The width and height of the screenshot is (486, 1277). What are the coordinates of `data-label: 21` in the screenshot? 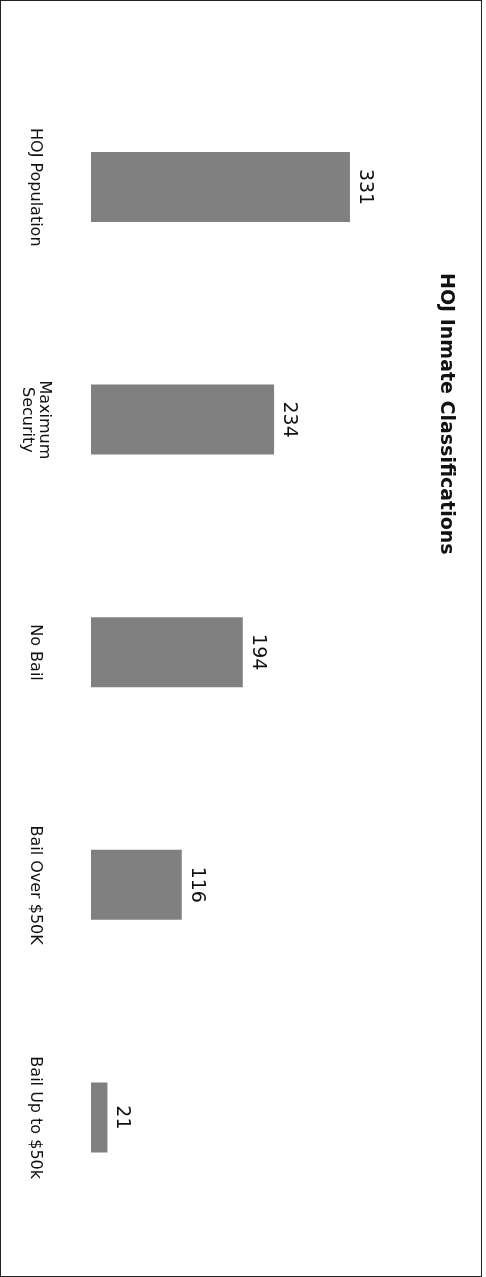 It's located at (124, 1117).